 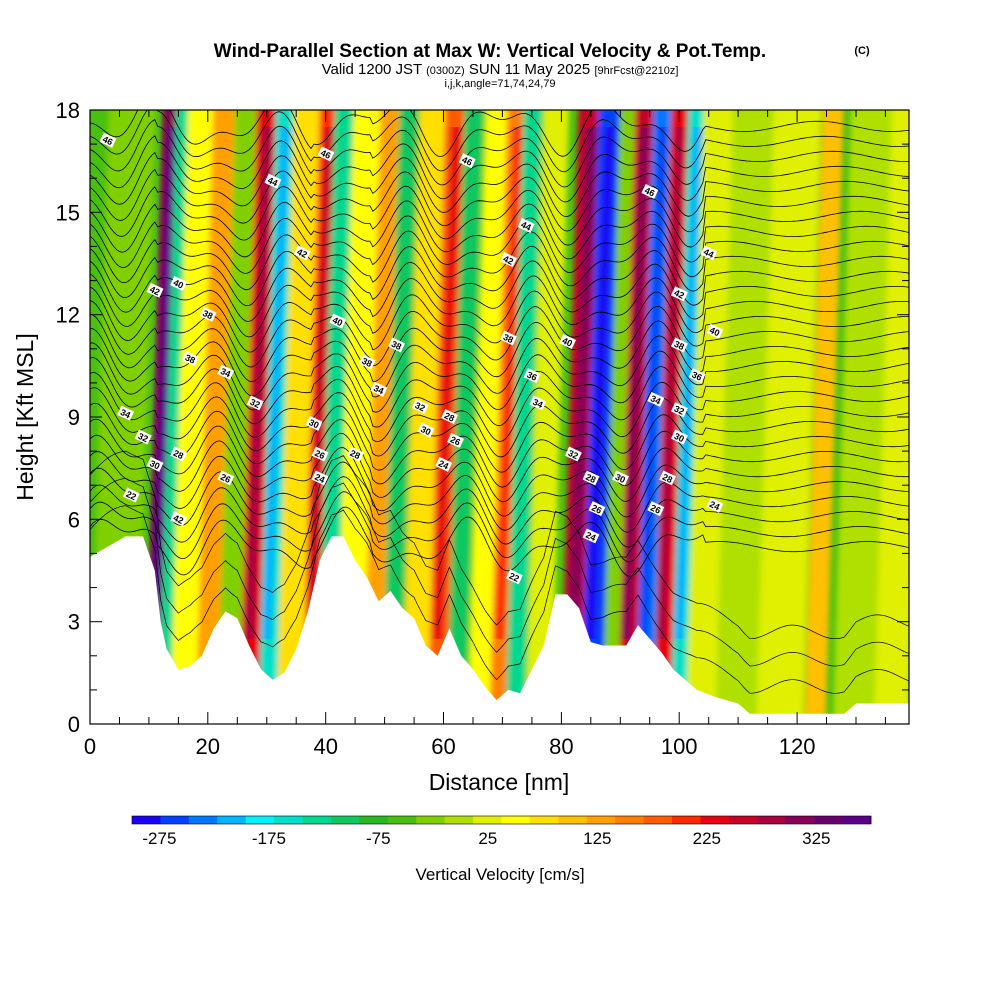 What do you see at coordinates (74, 417) in the screenshot?
I see `y-tick-label: 9` at bounding box center [74, 417].